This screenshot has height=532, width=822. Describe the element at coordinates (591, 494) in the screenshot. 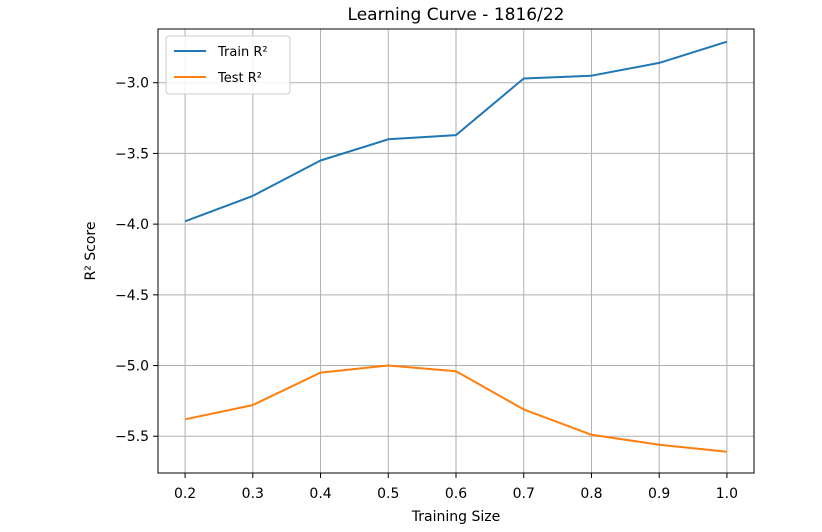

I see `x-tick-label: 0.8` at that location.